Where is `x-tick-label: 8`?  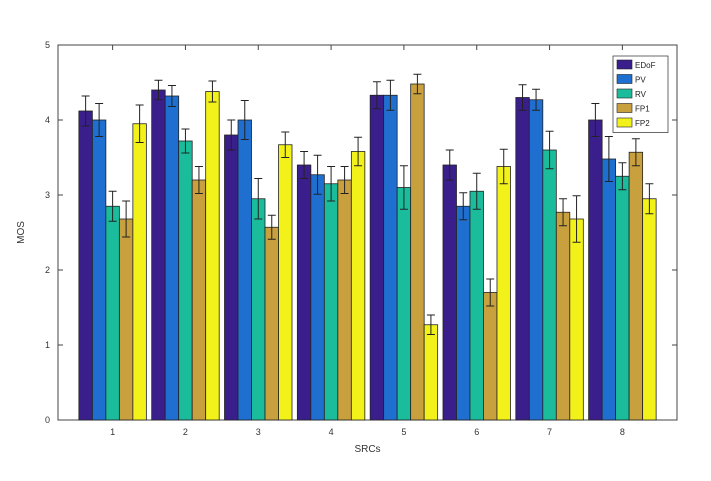
x-tick-label: 8 is located at coordinates (622, 432).